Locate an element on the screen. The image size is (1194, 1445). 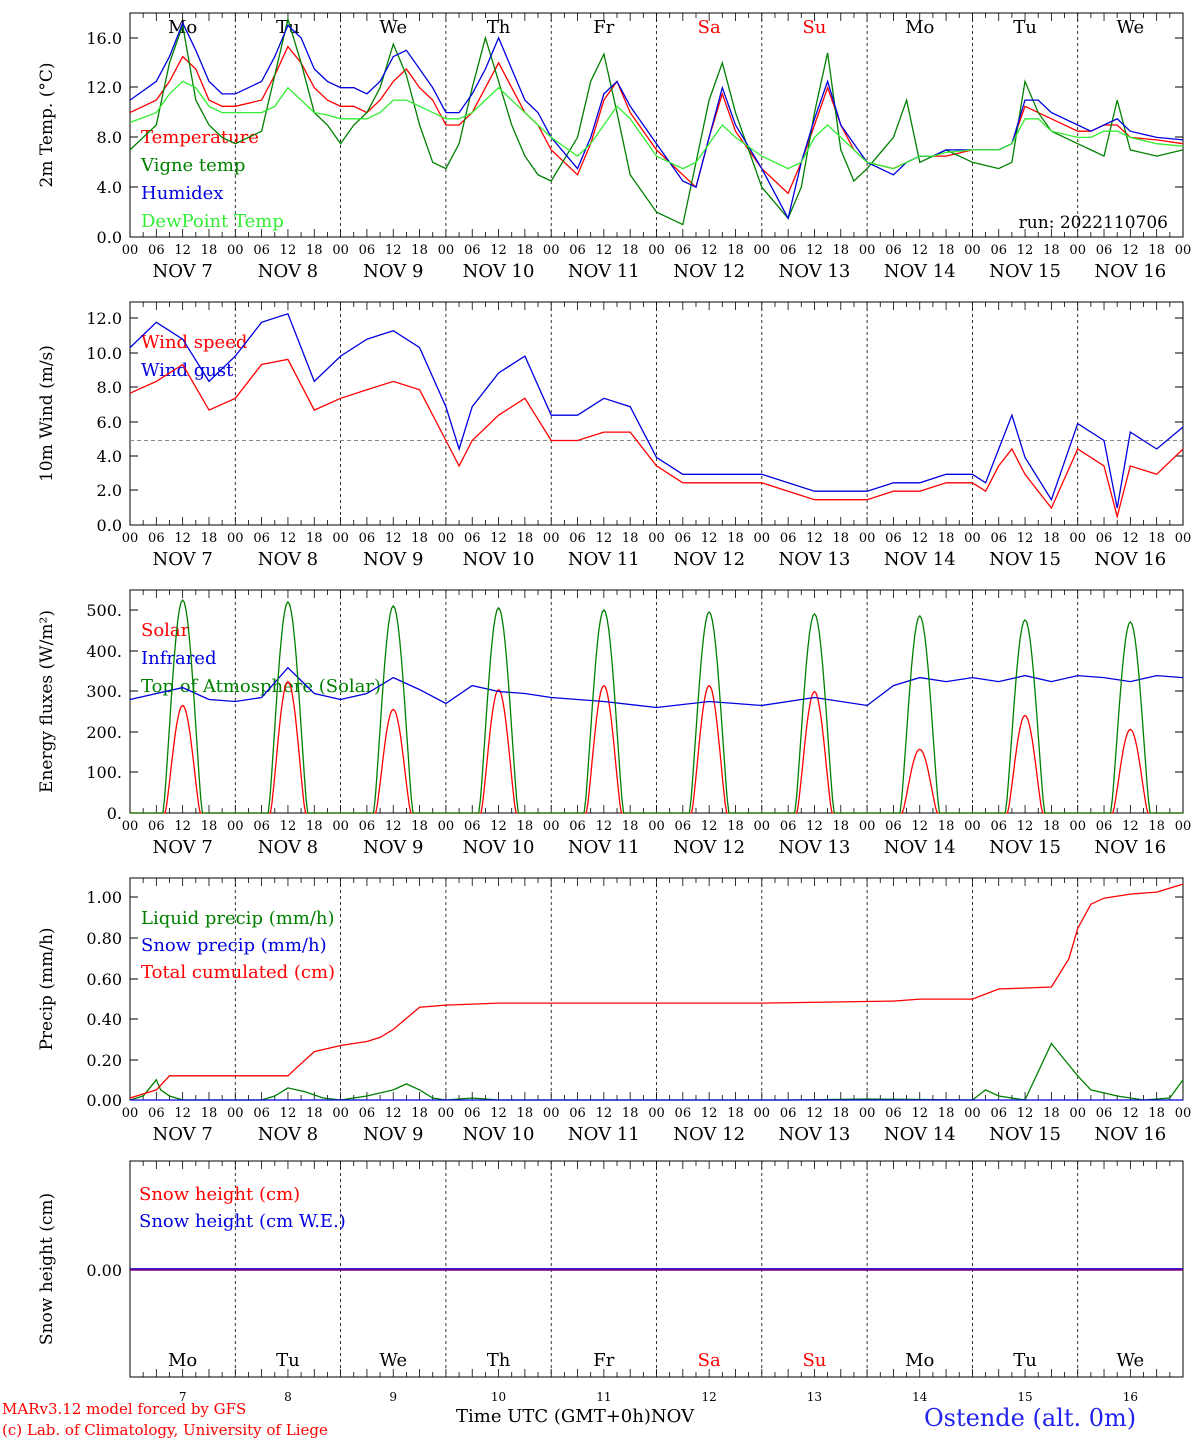
y-tick-label: 10.0 is located at coordinates (104, 353).